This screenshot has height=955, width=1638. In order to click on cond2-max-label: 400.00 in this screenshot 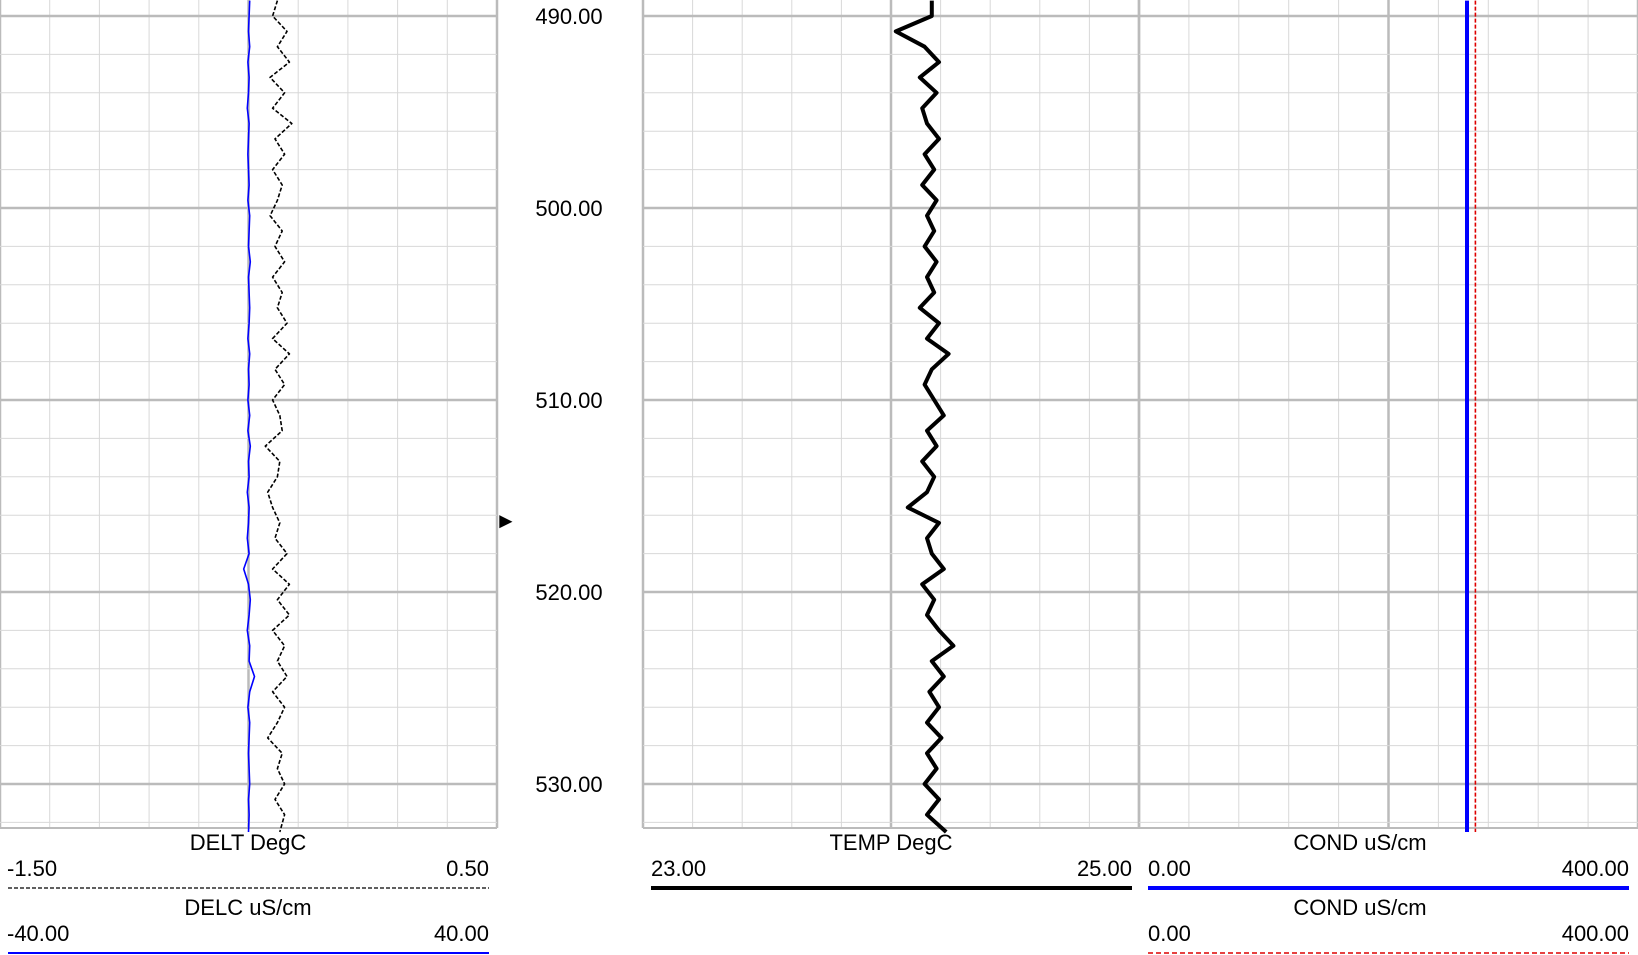, I will do `click(1595, 933)`.